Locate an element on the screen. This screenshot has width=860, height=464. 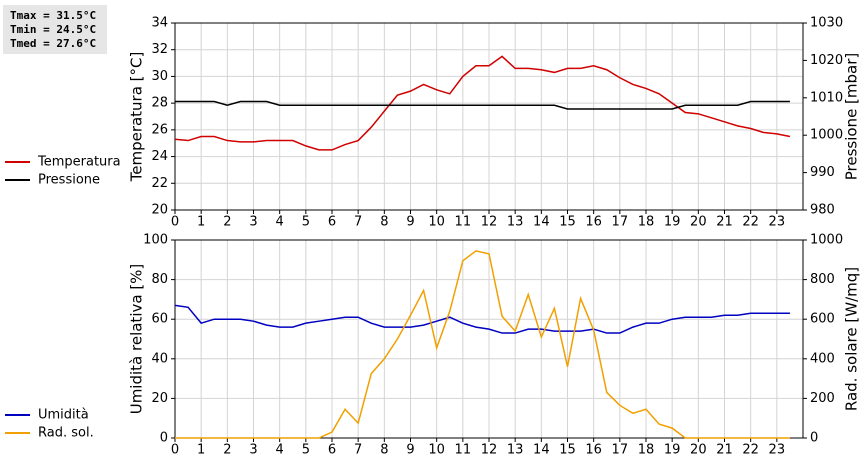
y2-tick-label: 800 is located at coordinates (822, 279).